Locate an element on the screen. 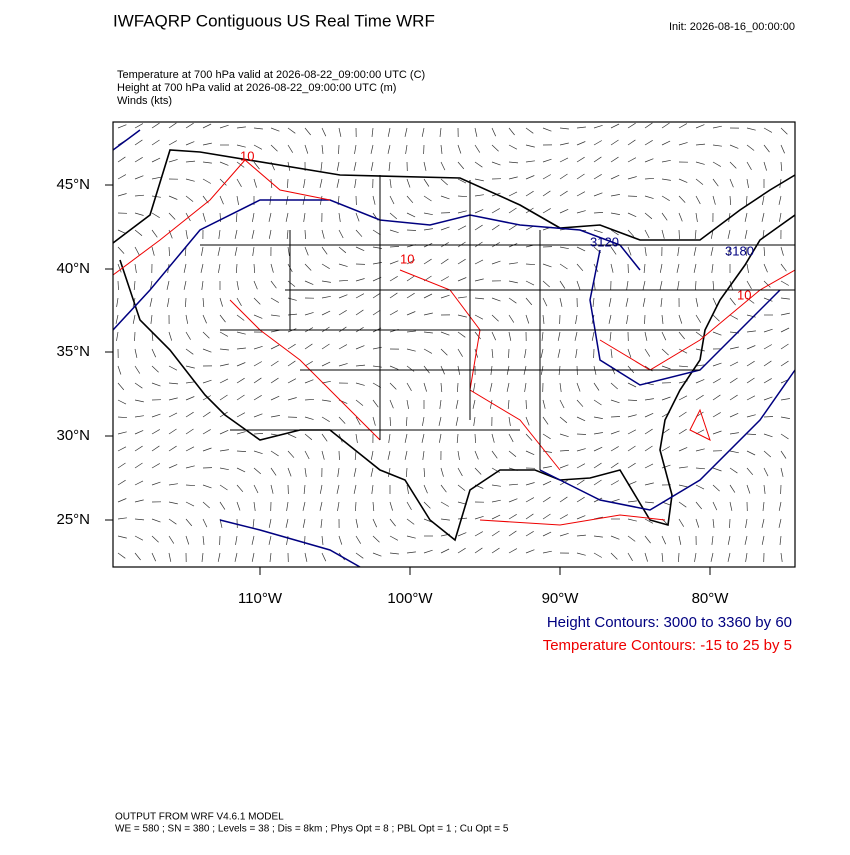 This screenshot has height=855, width=850. lon-label: 110°W is located at coordinates (260, 598).